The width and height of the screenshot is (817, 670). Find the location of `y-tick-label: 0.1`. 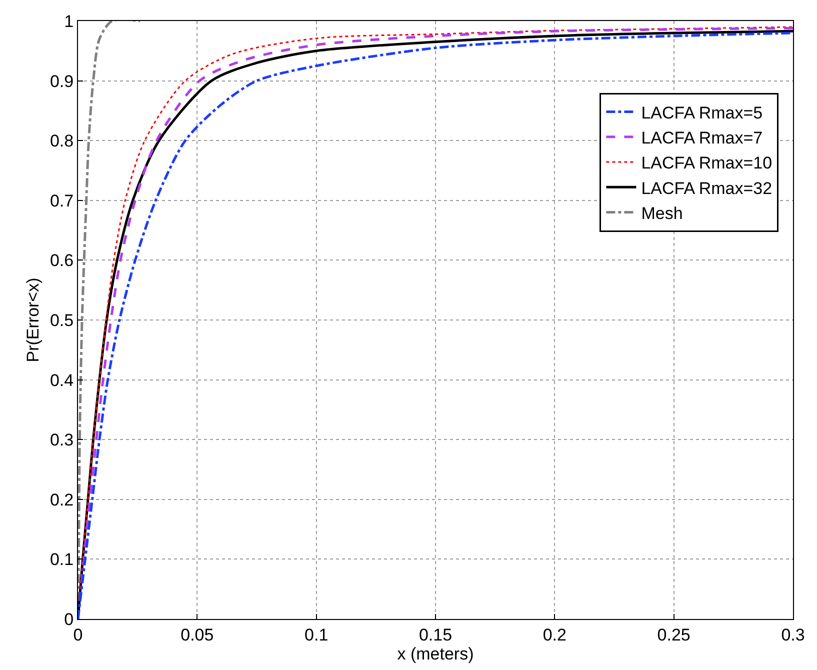

y-tick-label: 0.1 is located at coordinates (62, 560).